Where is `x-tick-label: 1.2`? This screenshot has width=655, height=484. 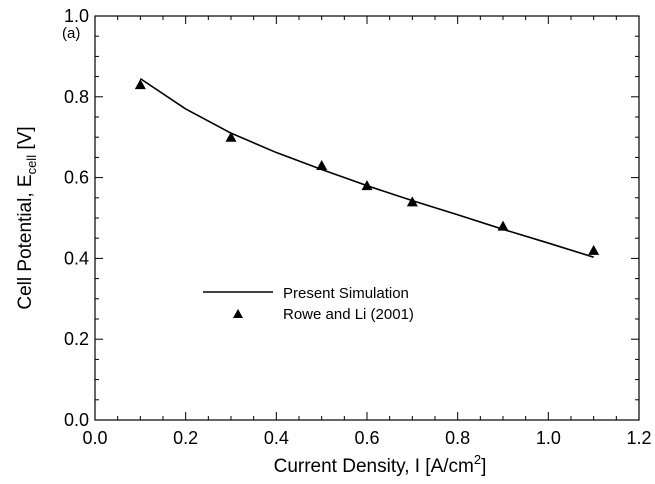
x-tick-label: 1.2 is located at coordinates (638, 438).